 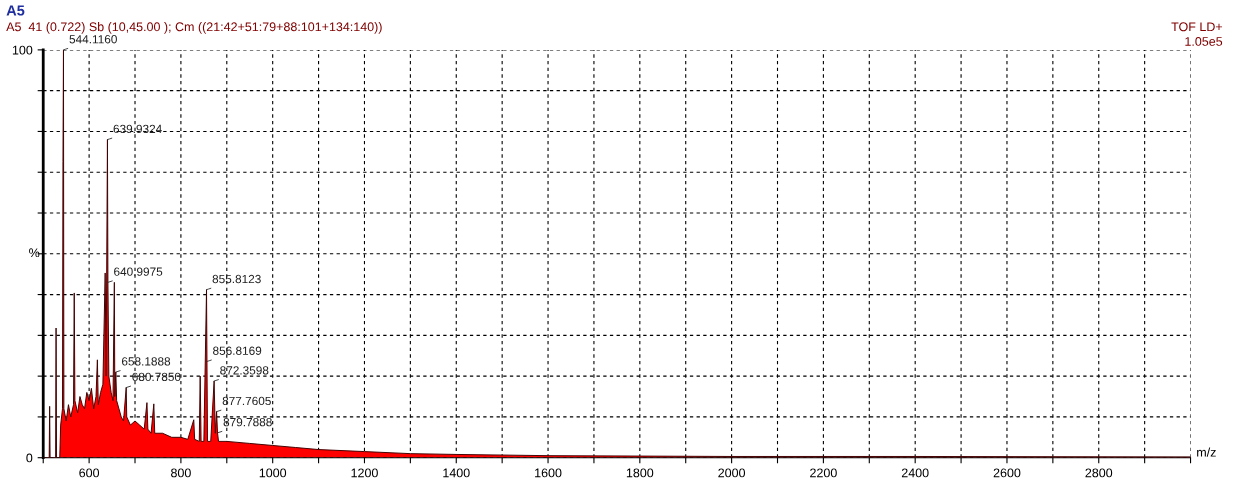 What do you see at coordinates (137, 129) in the screenshot?
I see `annotation: 639.9324` at bounding box center [137, 129].